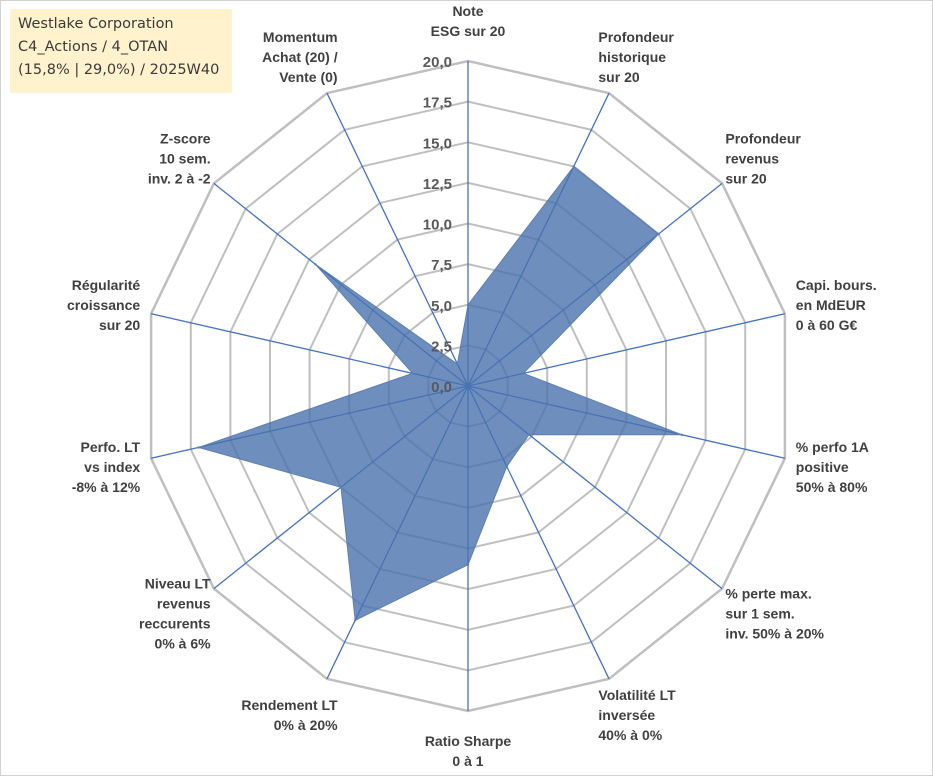  I want to click on axis-label-line: Perfo. LT, so click(111, 447).